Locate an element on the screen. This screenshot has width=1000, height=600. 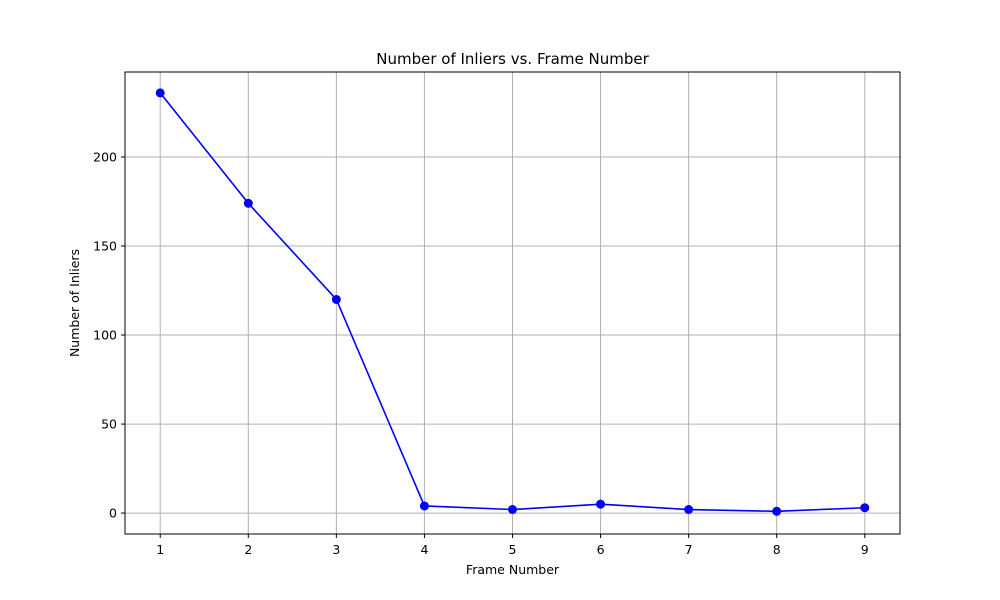
chart-title: Number of Inliers vs. Frame Number is located at coordinates (512, 59).